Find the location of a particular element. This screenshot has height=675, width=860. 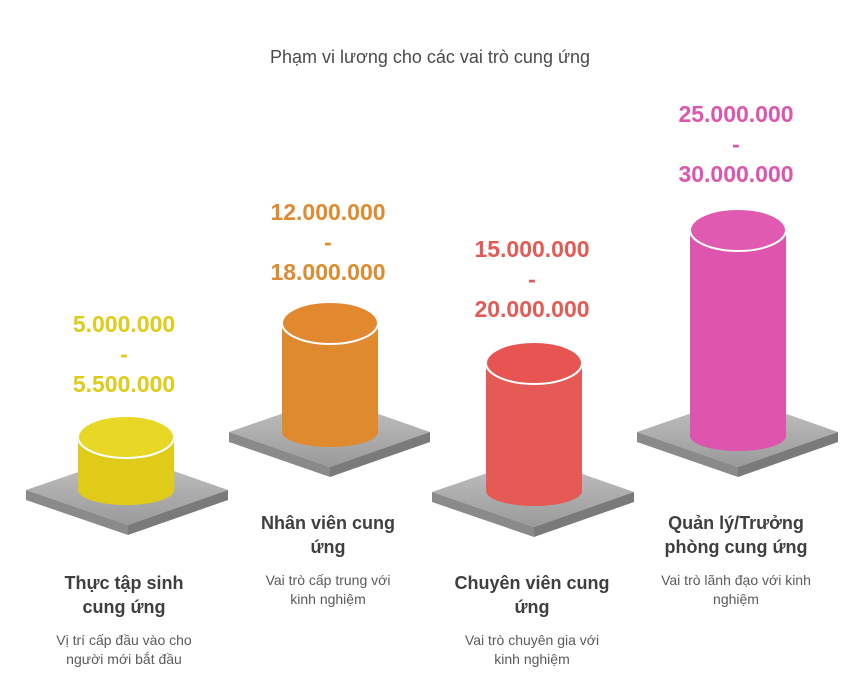

salary-range-manager: 25.000.000 - 30.000.000 is located at coordinates (736, 144).